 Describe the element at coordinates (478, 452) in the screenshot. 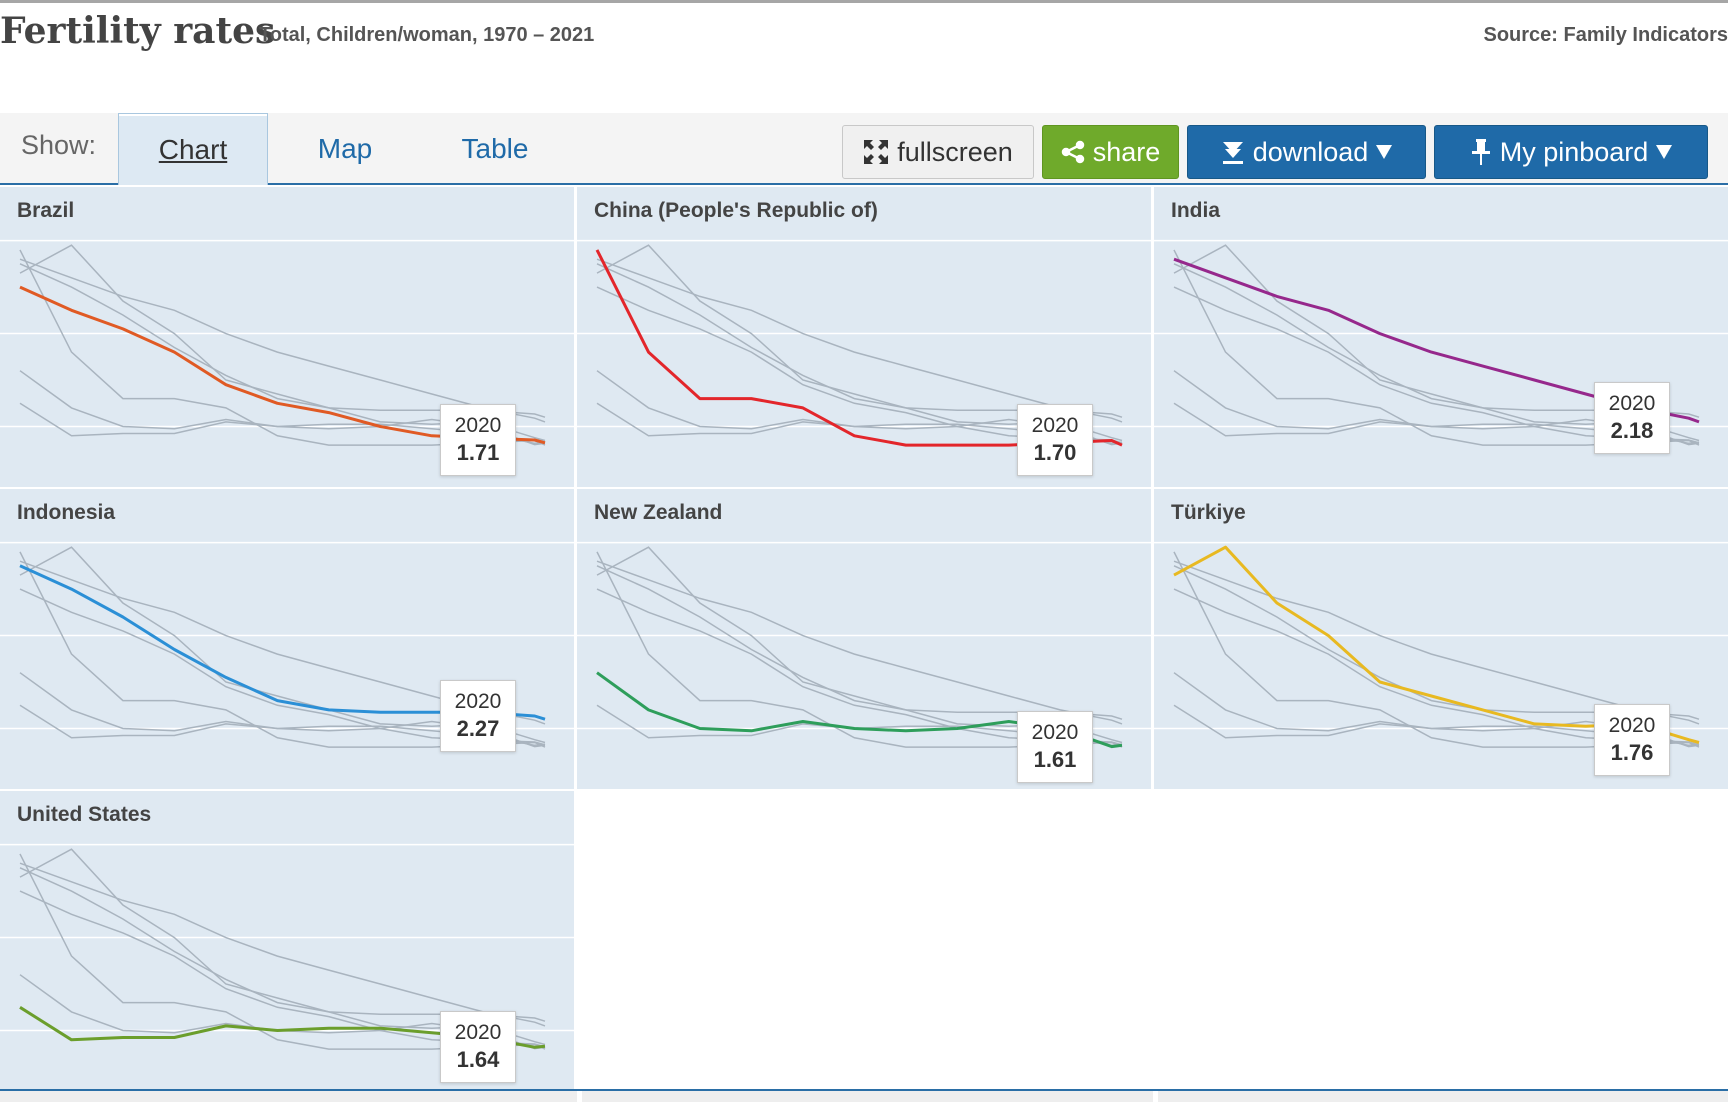

I see `tooltip-value: 1.71` at that location.